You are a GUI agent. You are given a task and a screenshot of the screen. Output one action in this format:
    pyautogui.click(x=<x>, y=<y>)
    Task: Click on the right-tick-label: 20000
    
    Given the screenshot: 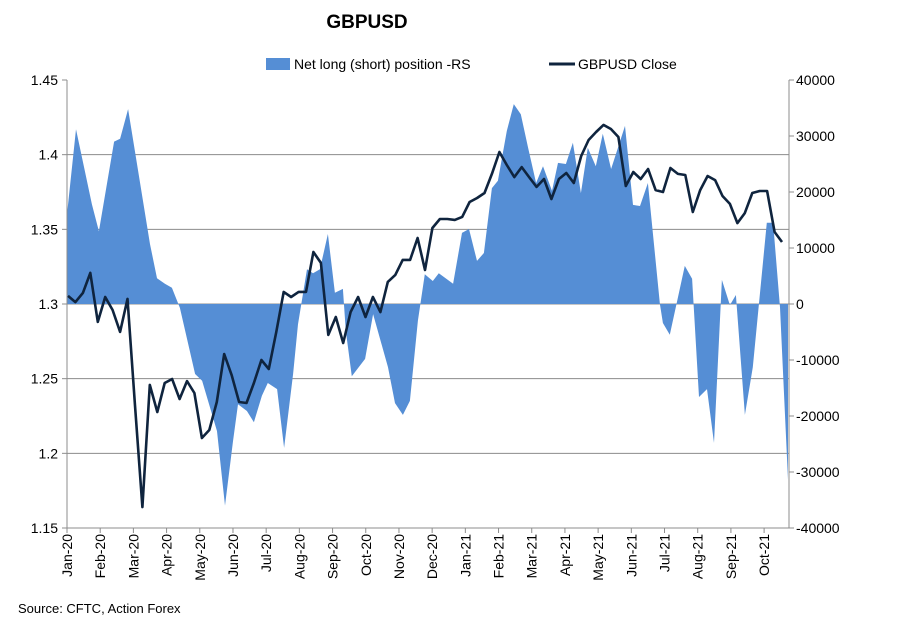 What is the action you would take?
    pyautogui.click(x=815, y=192)
    